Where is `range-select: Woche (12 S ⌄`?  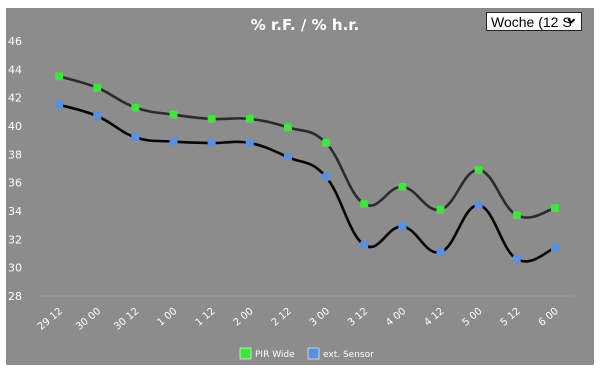 range-select: Woche (12 S ⌄ is located at coordinates (534, 21).